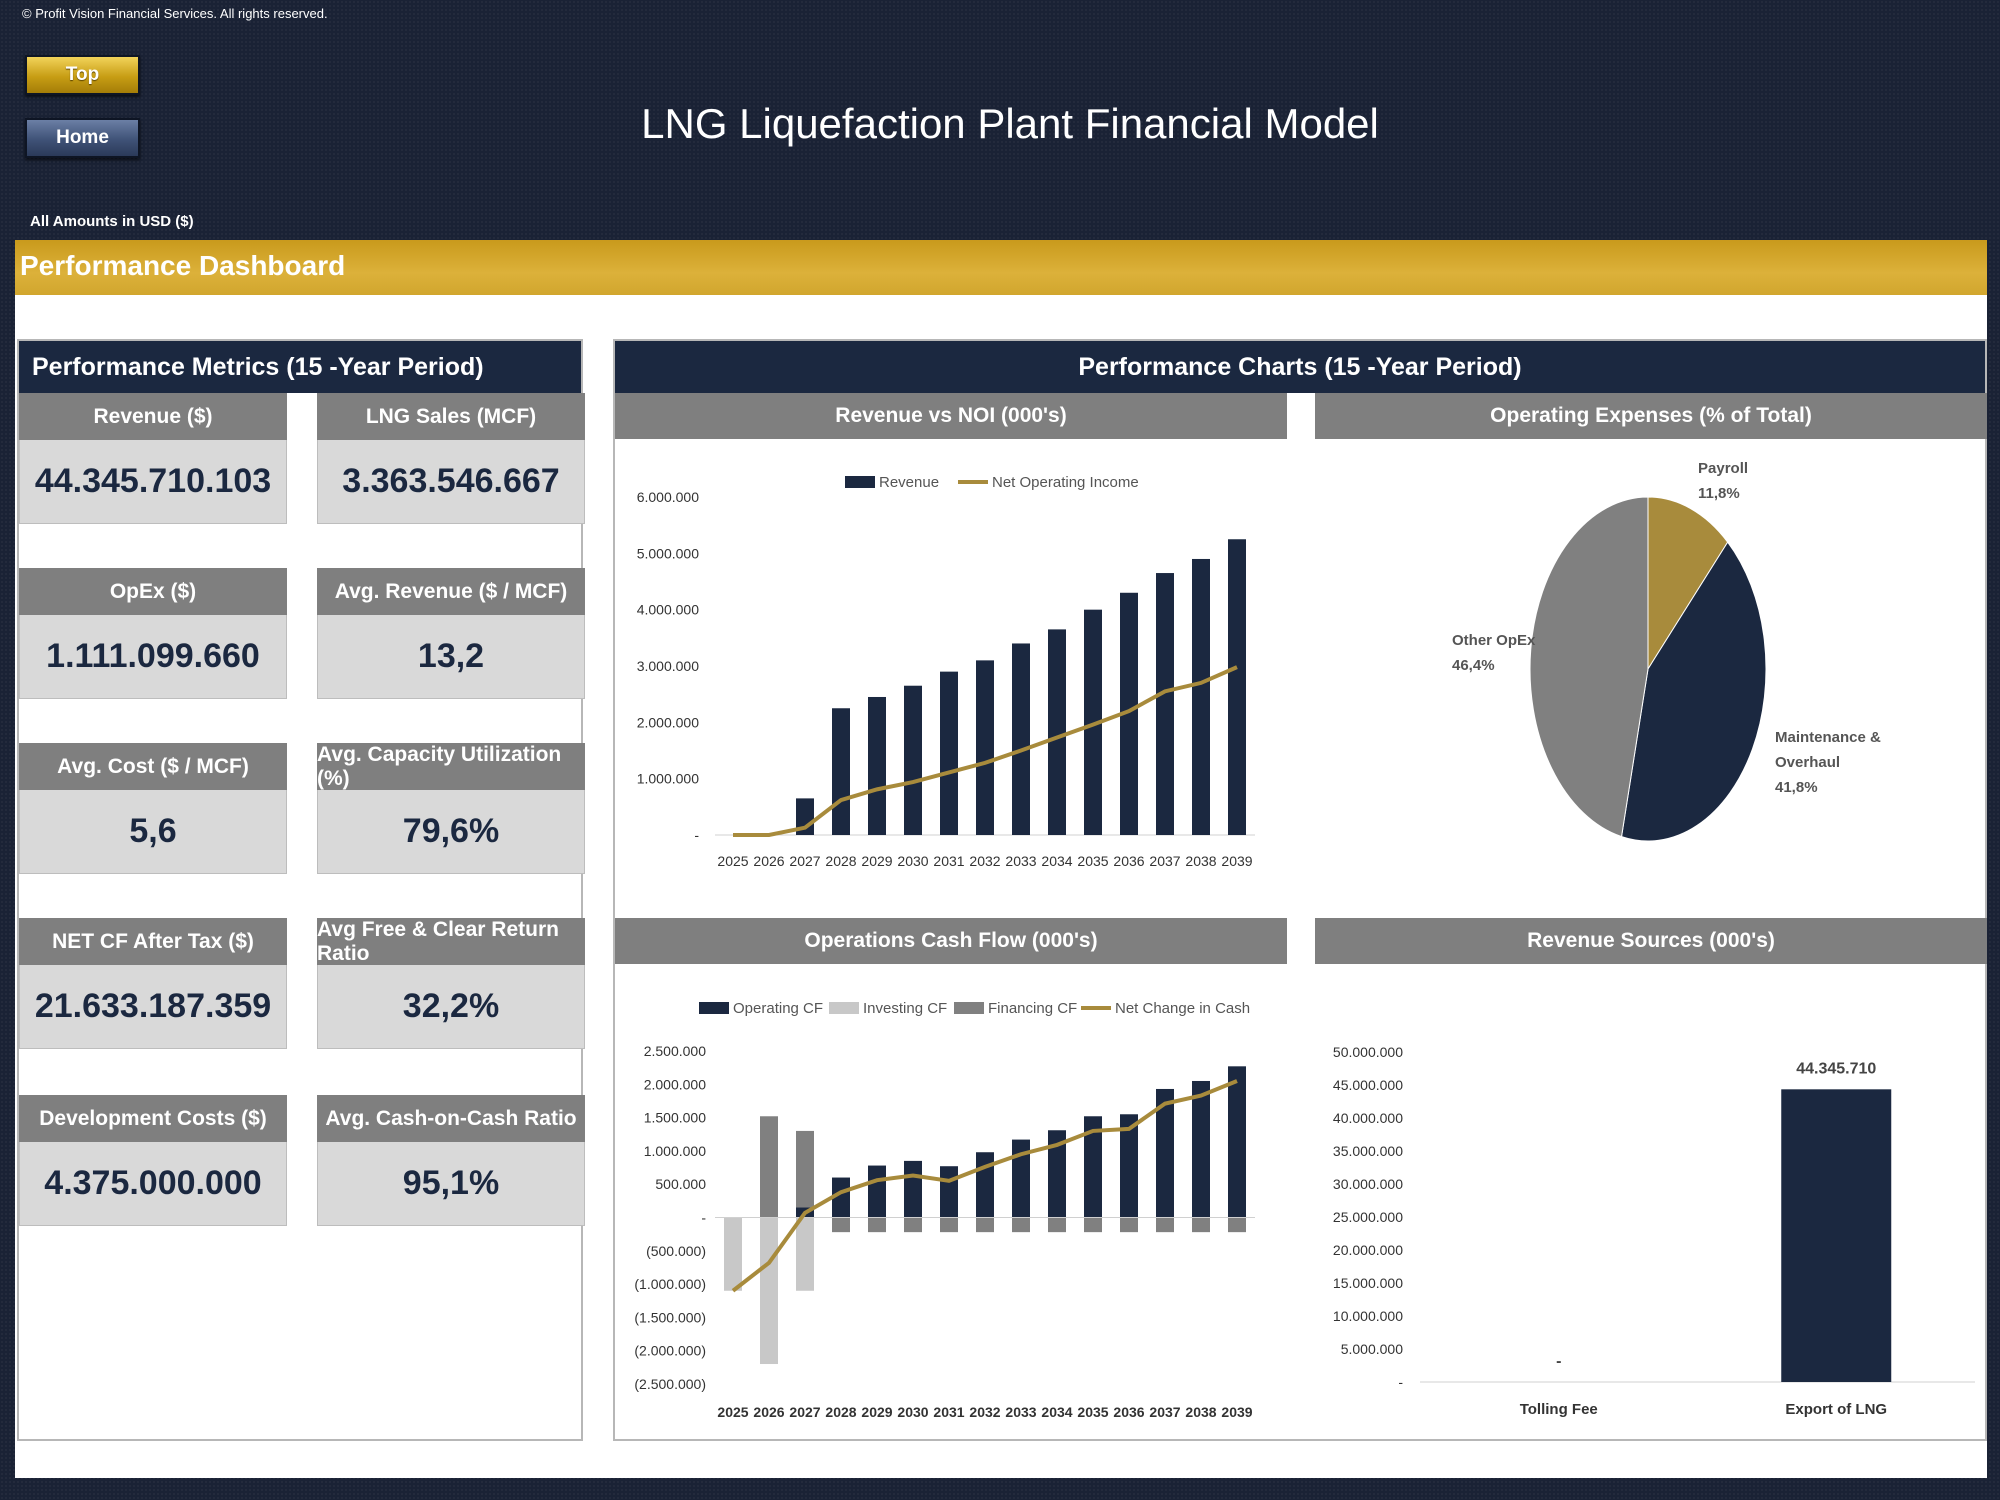 This screenshot has height=1500, width=2000. What do you see at coordinates (1368, 1085) in the screenshot?
I see `y-tick-label: 45.000.000` at bounding box center [1368, 1085].